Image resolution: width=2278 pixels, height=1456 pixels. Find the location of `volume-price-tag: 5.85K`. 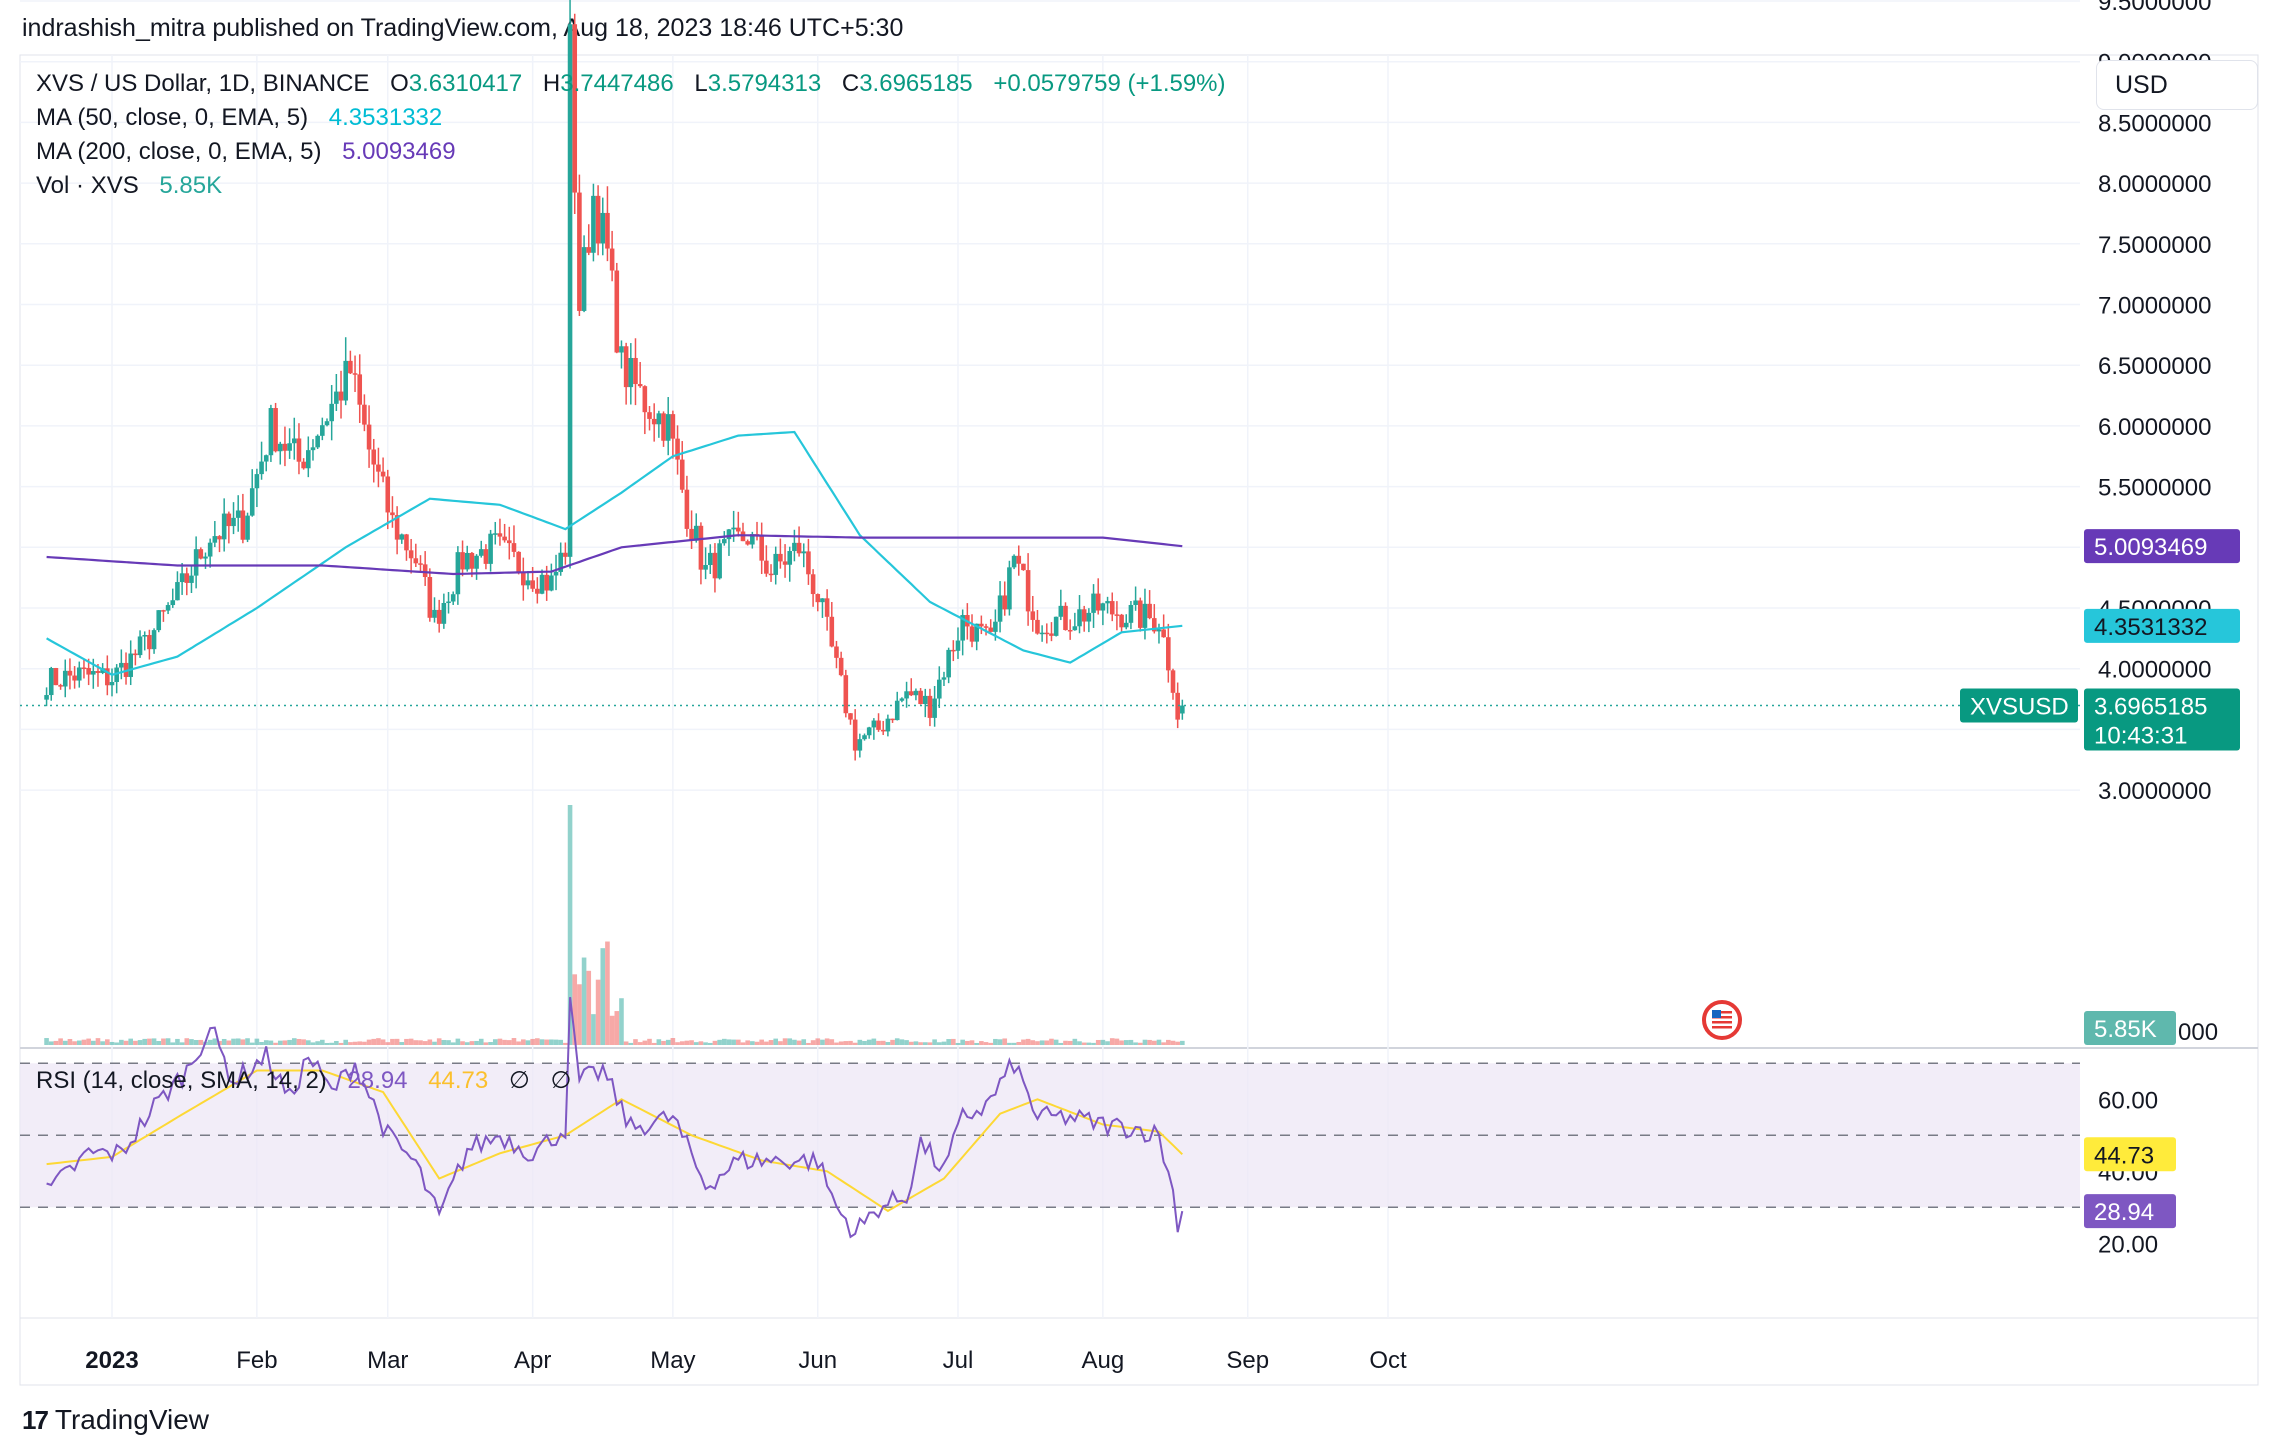

volume-price-tag: 5.85K is located at coordinates (2130, 1028).